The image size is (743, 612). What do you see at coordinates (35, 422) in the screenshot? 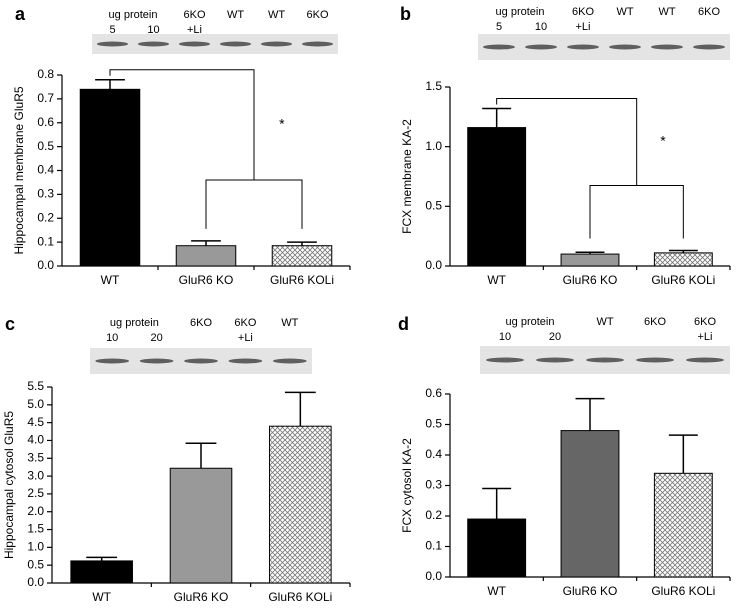
I see `y-tick-label: 4.5` at bounding box center [35, 422].